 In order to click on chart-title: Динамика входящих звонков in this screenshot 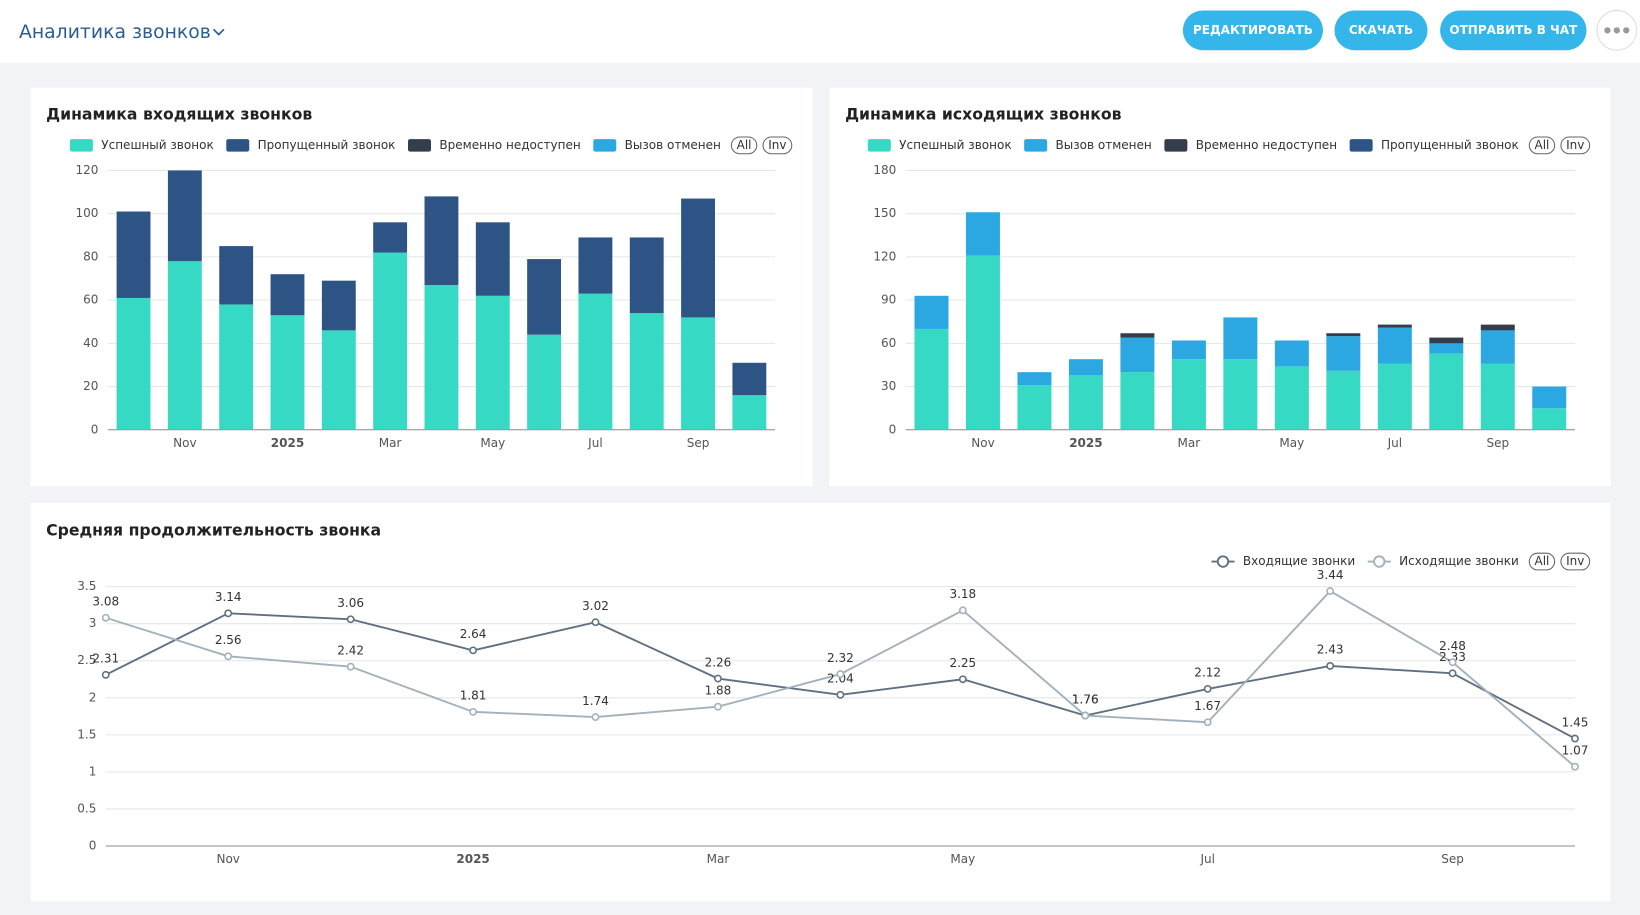, I will do `click(179, 114)`.